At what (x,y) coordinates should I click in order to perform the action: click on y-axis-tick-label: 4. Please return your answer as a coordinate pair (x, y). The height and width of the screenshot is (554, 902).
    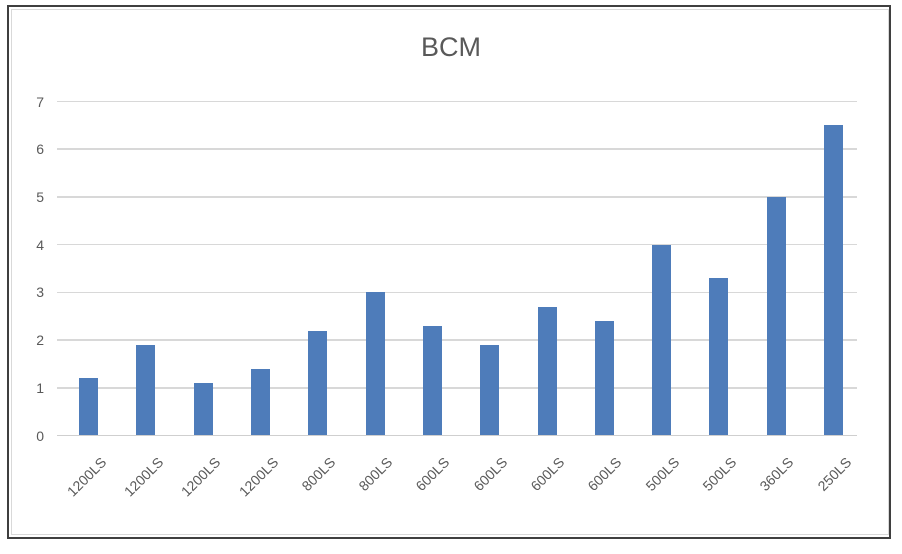
    Looking at the image, I should click on (40, 244).